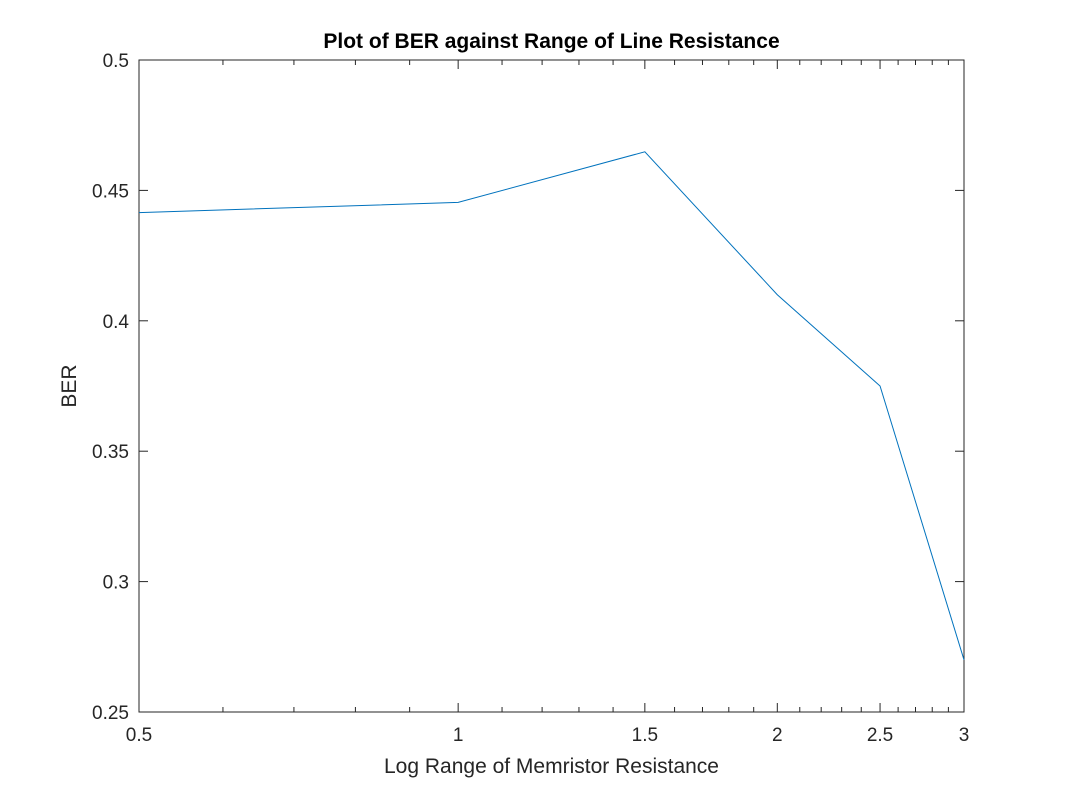 This screenshot has width=1067, height=800. What do you see at coordinates (458, 735) in the screenshot?
I see `x-tick-label: 1` at bounding box center [458, 735].